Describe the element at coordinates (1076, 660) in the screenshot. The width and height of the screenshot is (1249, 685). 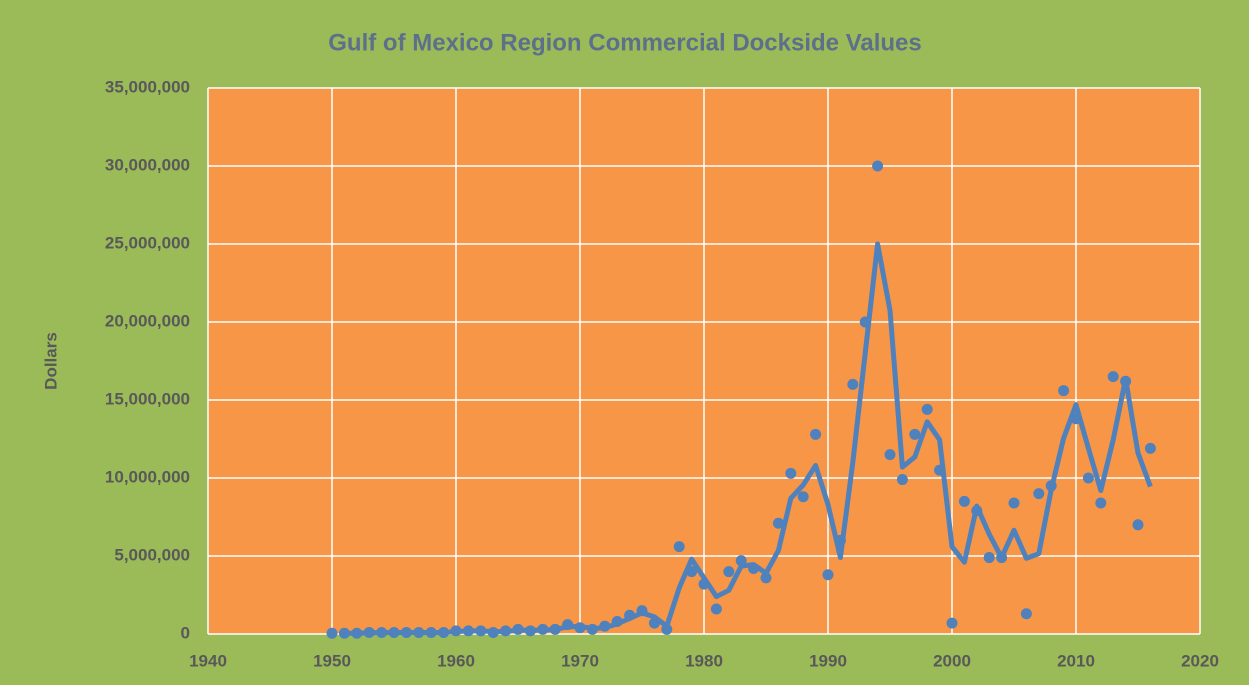
I see `x-tick-label: 2010` at that location.